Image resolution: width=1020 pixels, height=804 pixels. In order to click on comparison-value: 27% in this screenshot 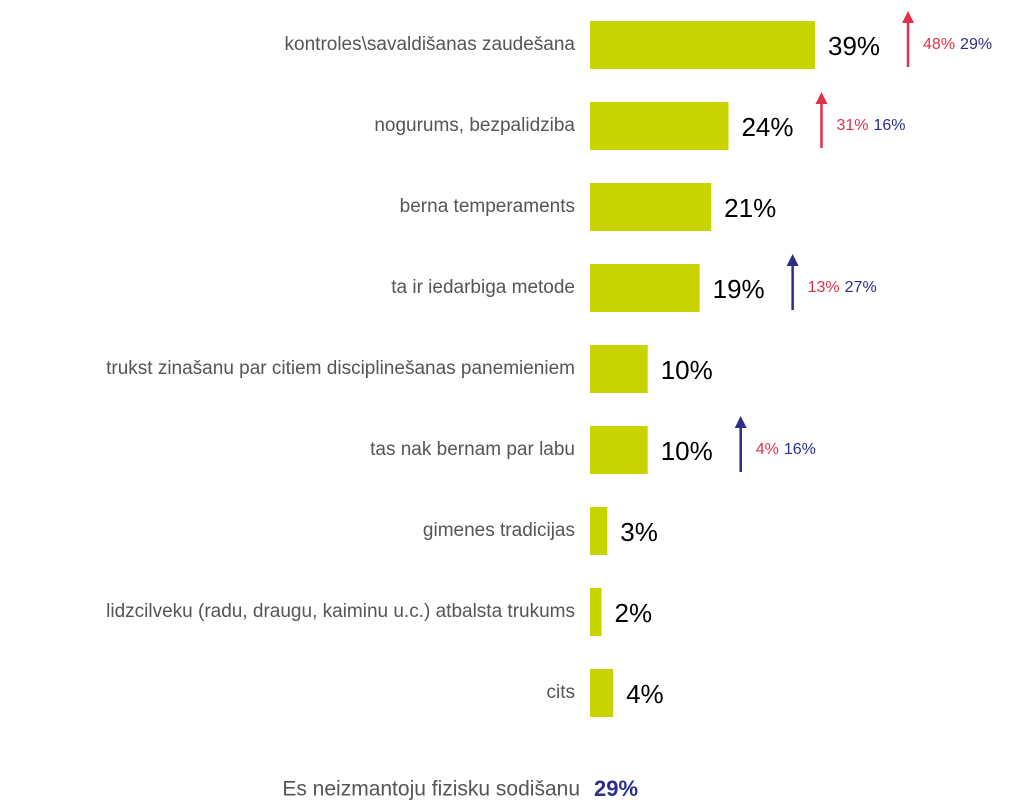, I will do `click(861, 287)`.